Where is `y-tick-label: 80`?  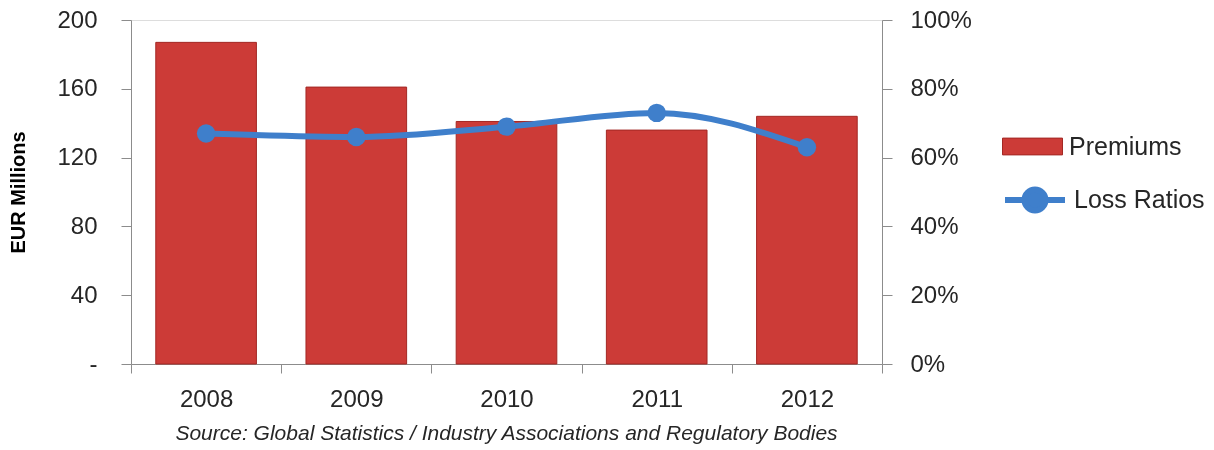 y-tick-label: 80 is located at coordinates (84, 225).